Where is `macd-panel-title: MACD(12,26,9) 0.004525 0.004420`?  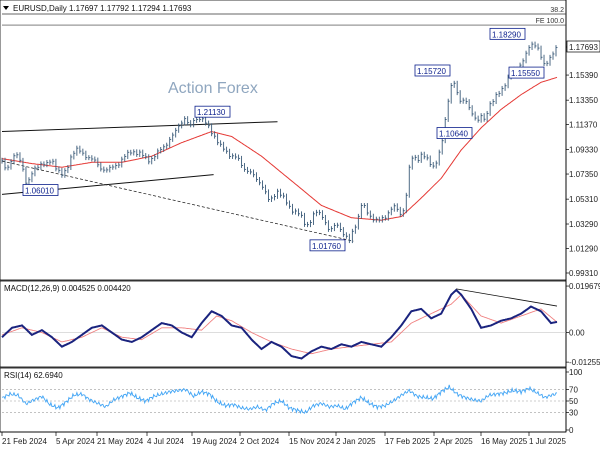 macd-panel-title: MACD(12,26,9) 0.004525 0.004420 is located at coordinates (67, 288).